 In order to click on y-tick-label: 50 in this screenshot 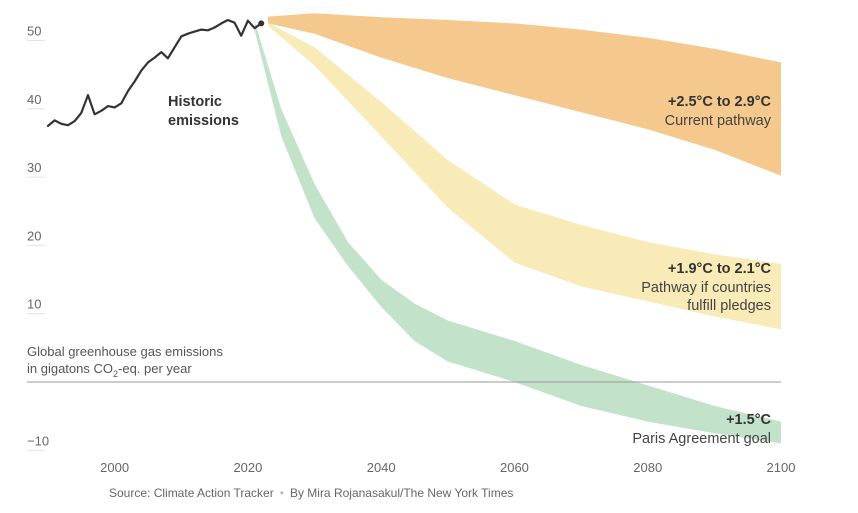, I will do `click(34, 31)`.